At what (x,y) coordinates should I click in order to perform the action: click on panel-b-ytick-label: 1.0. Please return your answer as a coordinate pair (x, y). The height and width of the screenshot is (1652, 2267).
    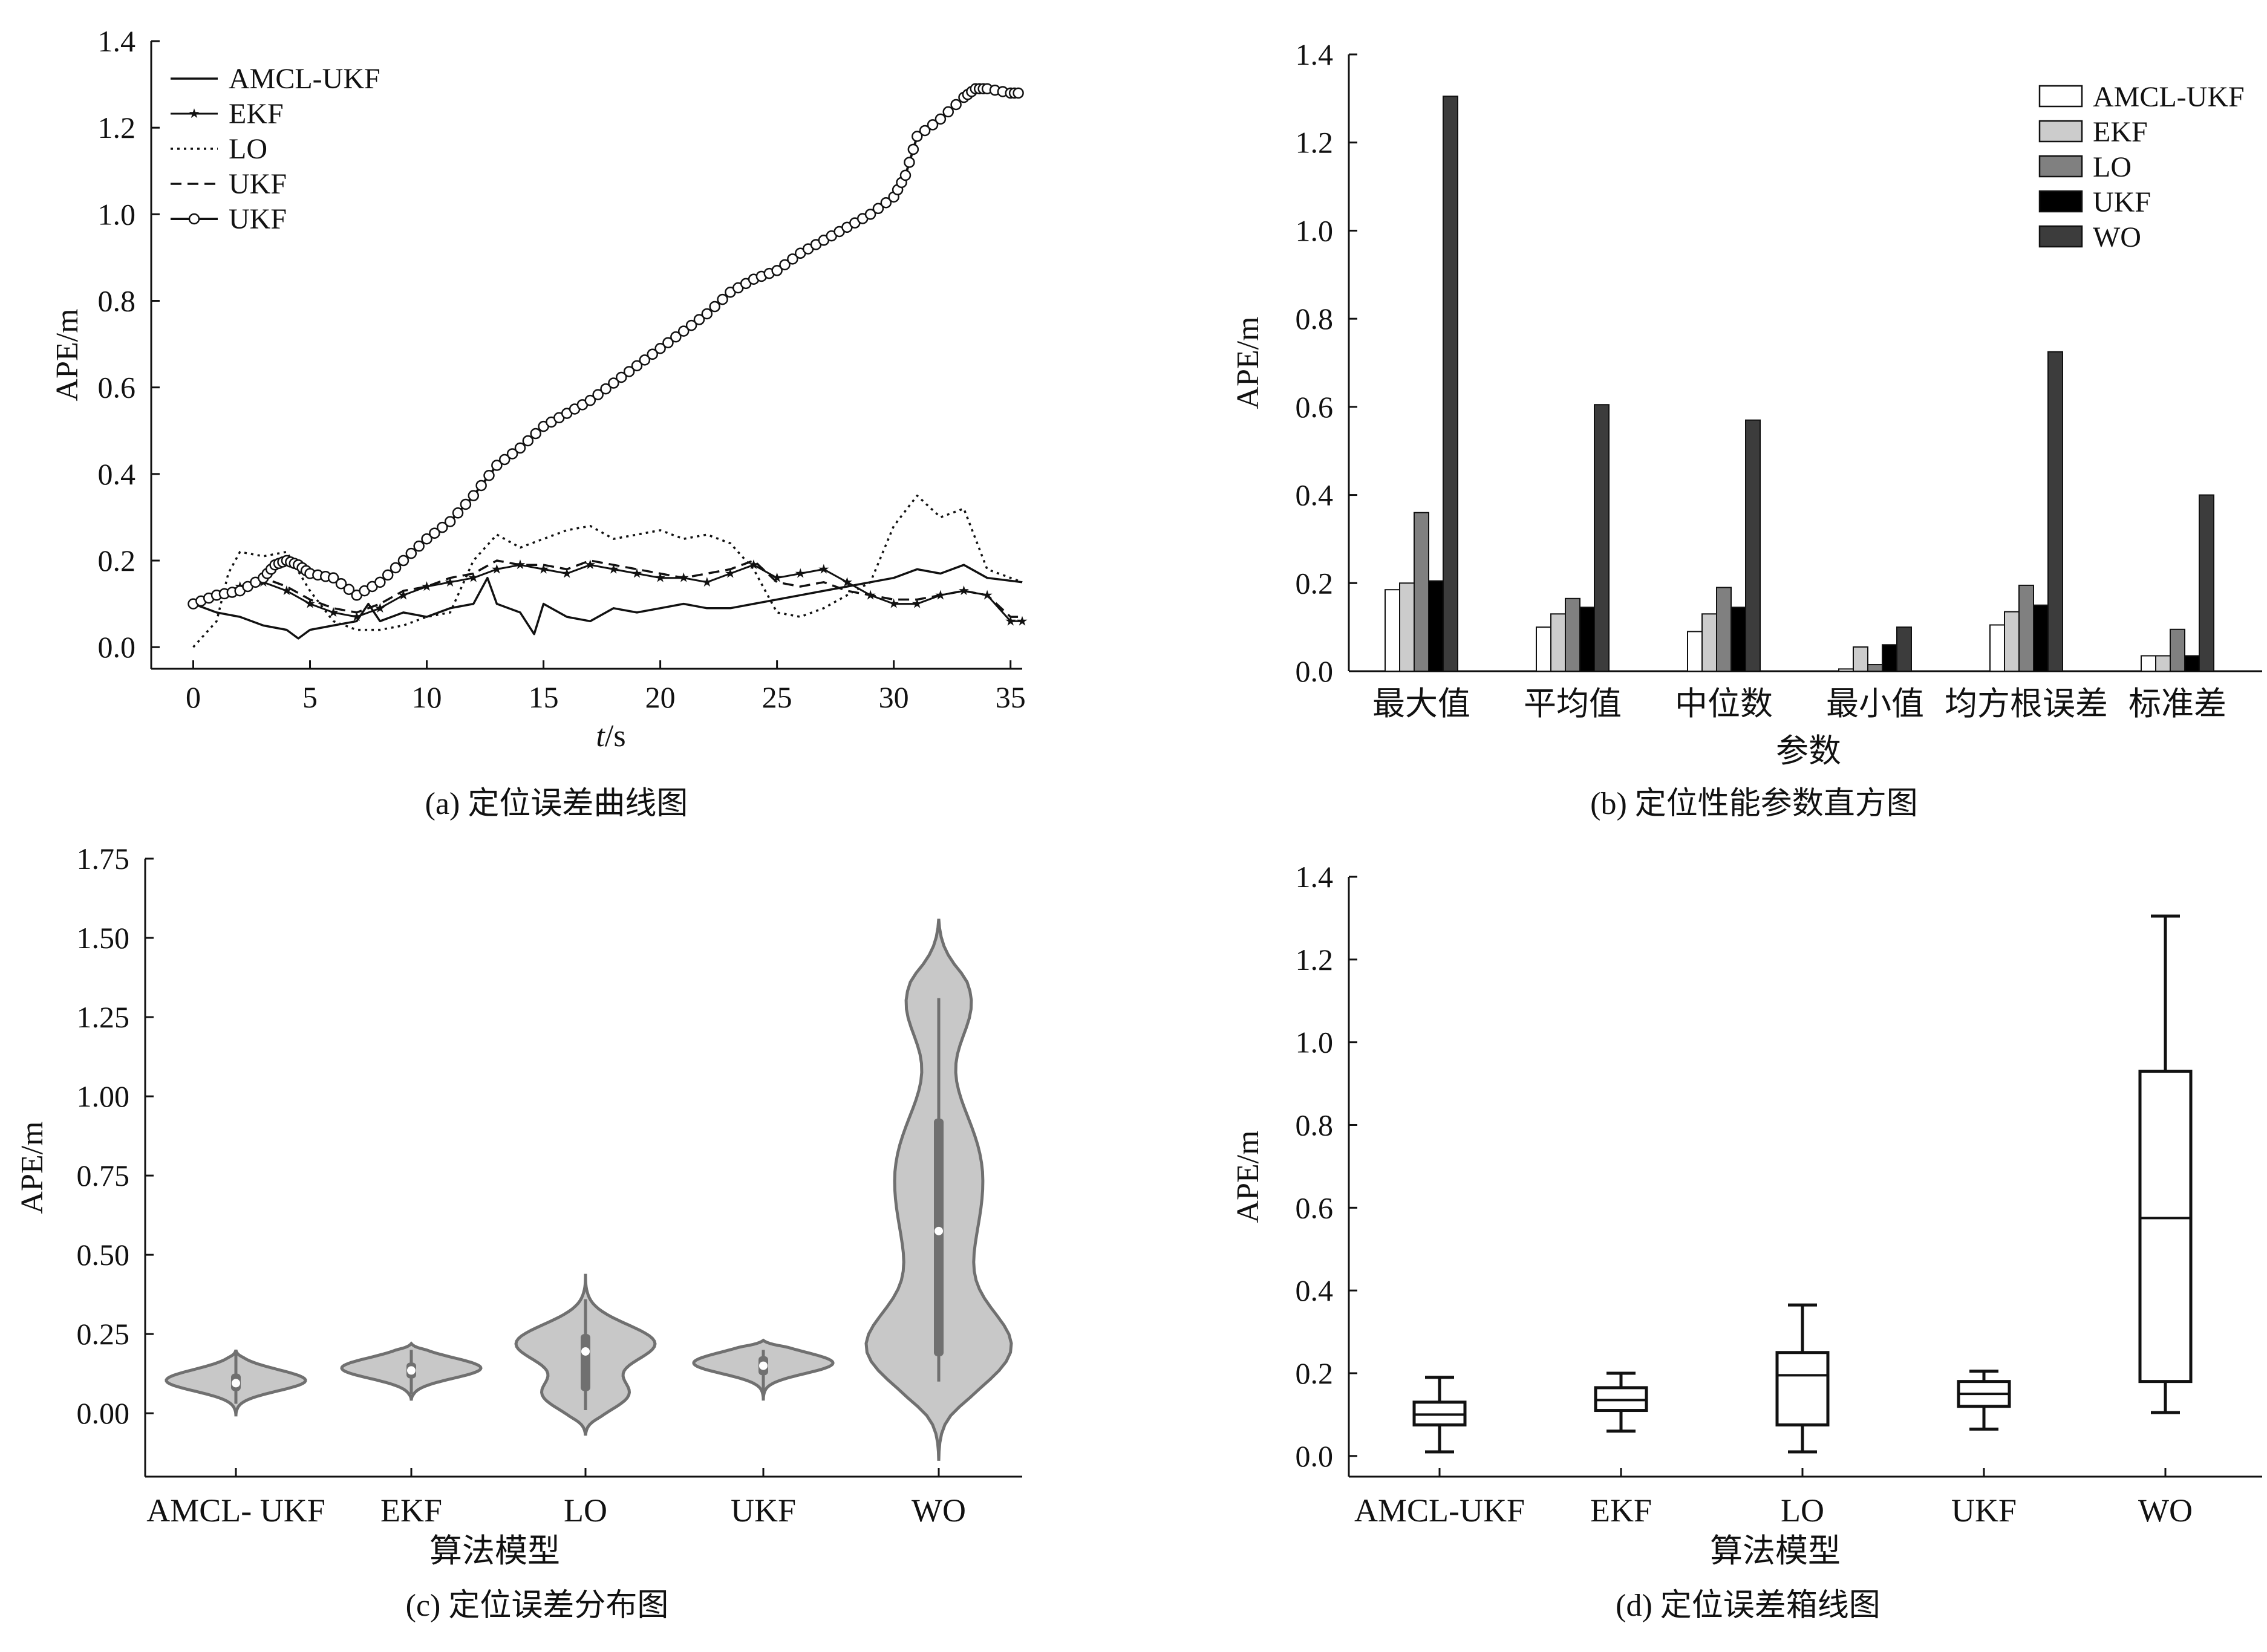
    Looking at the image, I should click on (1315, 230).